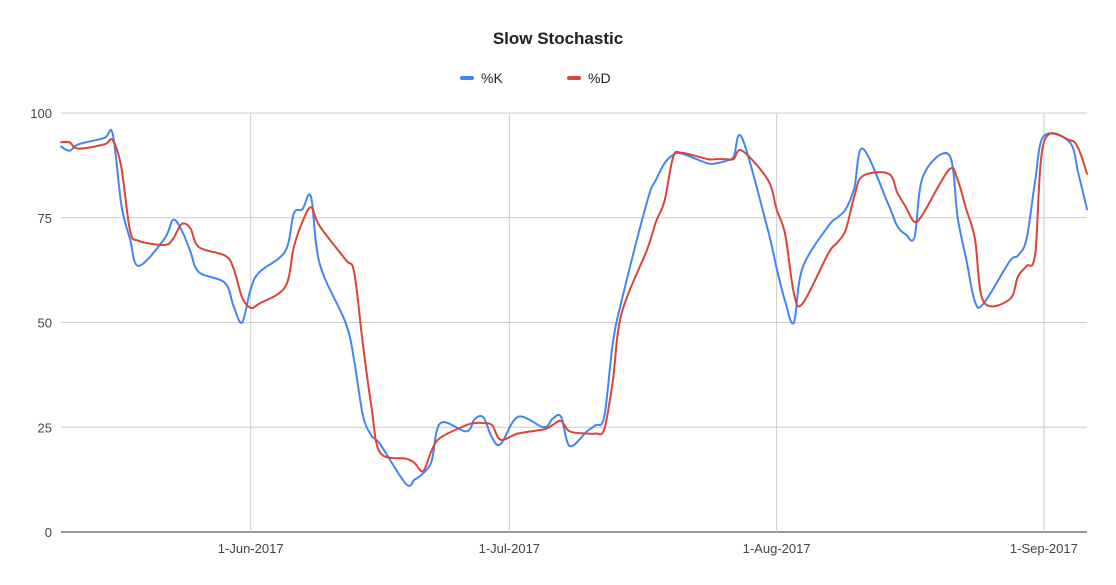 This screenshot has width=1116, height=585. Describe the element at coordinates (48, 532) in the screenshot. I see `y-tick-label: 0` at that location.